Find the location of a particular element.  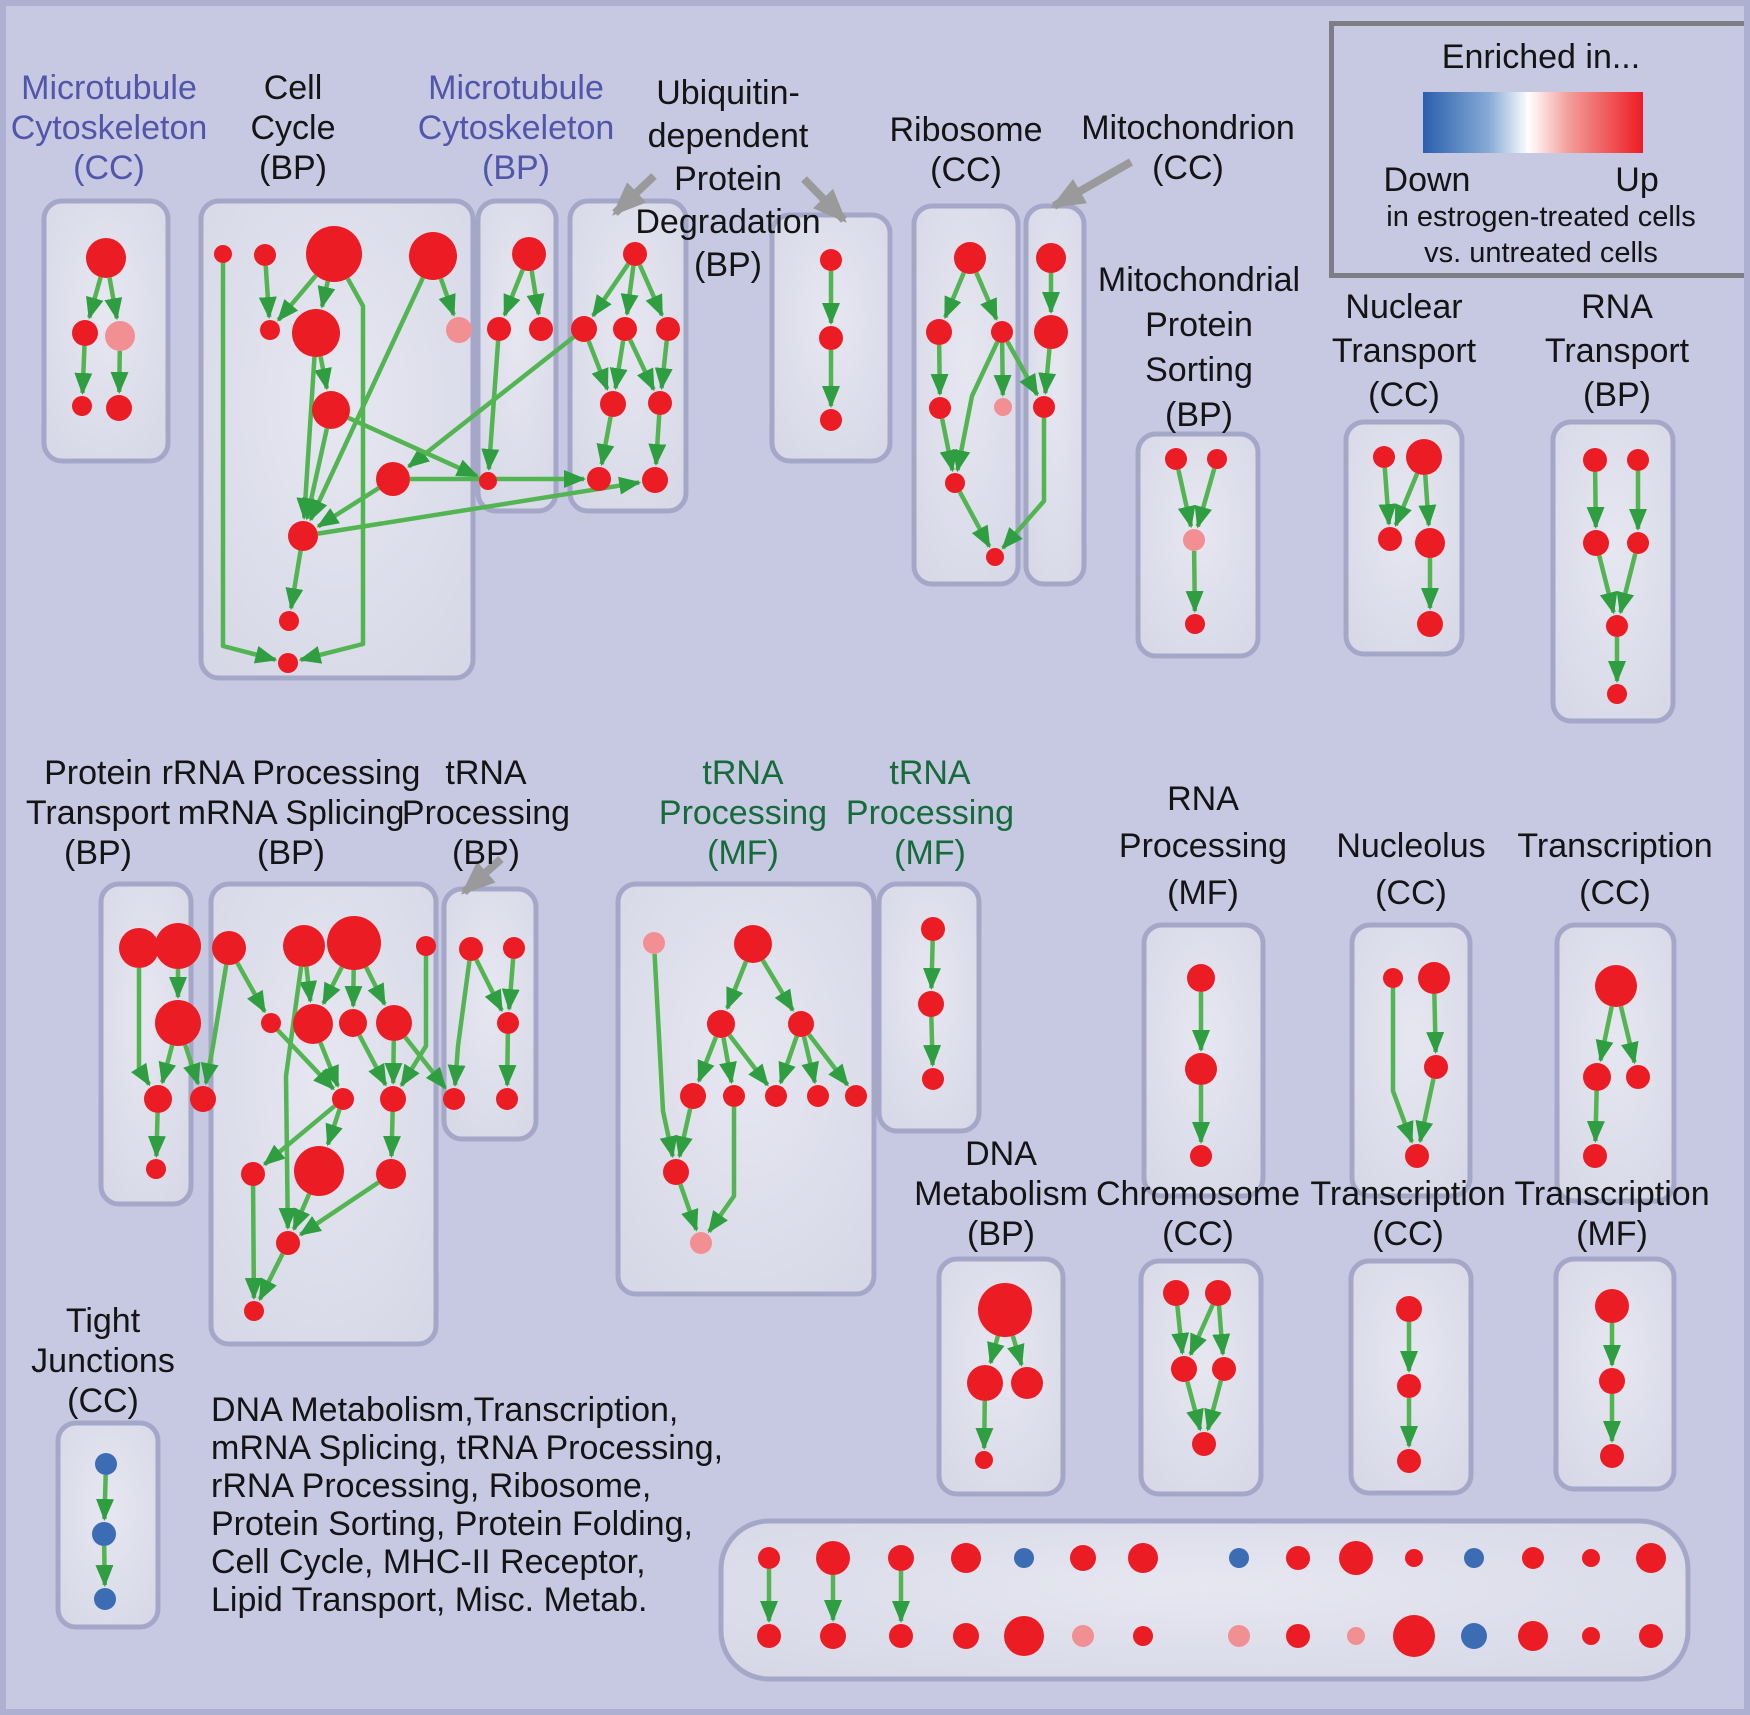

legend-up-label: Up is located at coordinates (1637, 180).